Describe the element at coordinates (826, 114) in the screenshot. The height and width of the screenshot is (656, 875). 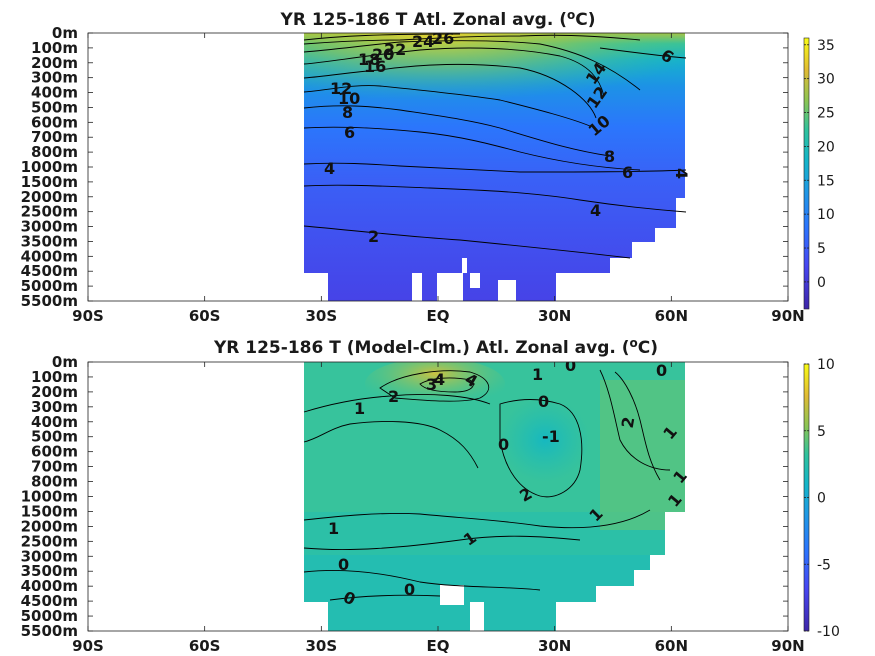
I see `colorbar-tick-label: 25` at that location.